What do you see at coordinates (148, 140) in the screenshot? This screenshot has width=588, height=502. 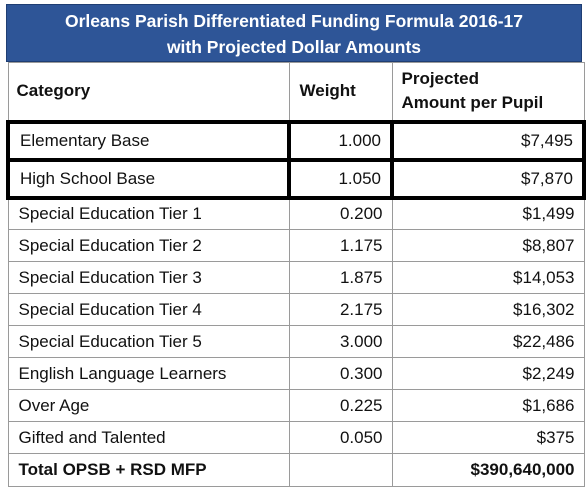 I see `cell-category: Elementary Base` at bounding box center [148, 140].